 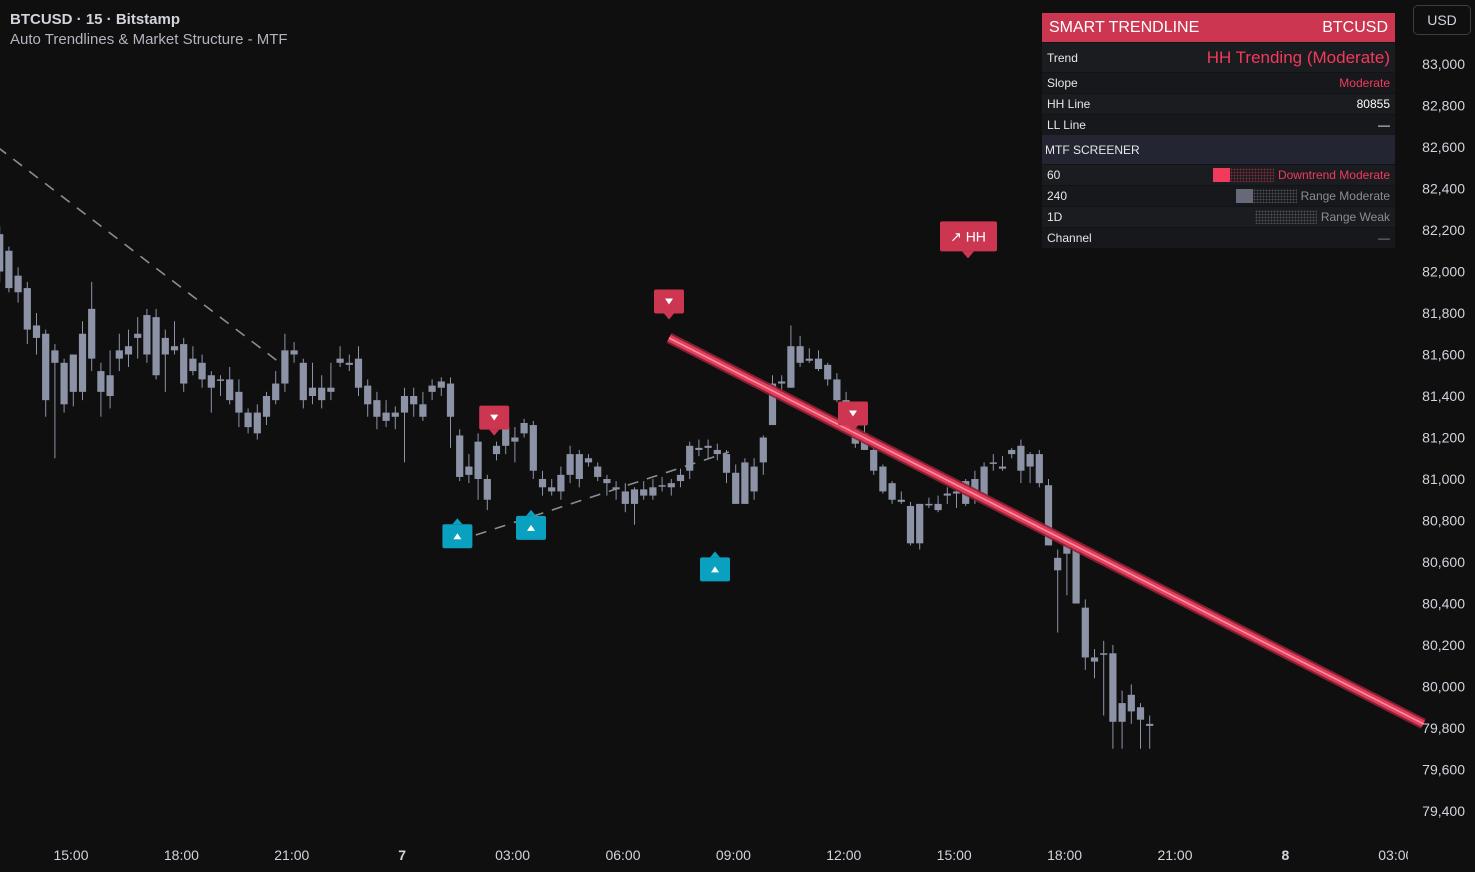 What do you see at coordinates (70, 855) in the screenshot?
I see `time-tick-label: 15:00` at bounding box center [70, 855].